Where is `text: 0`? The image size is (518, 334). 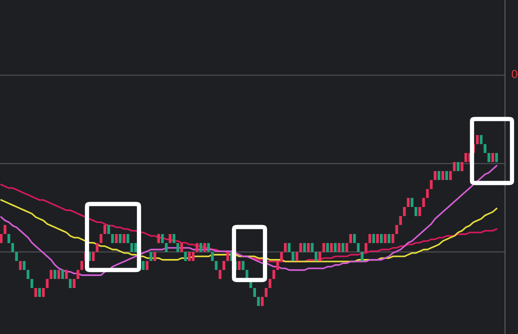
text: 0 is located at coordinates (515, 74).